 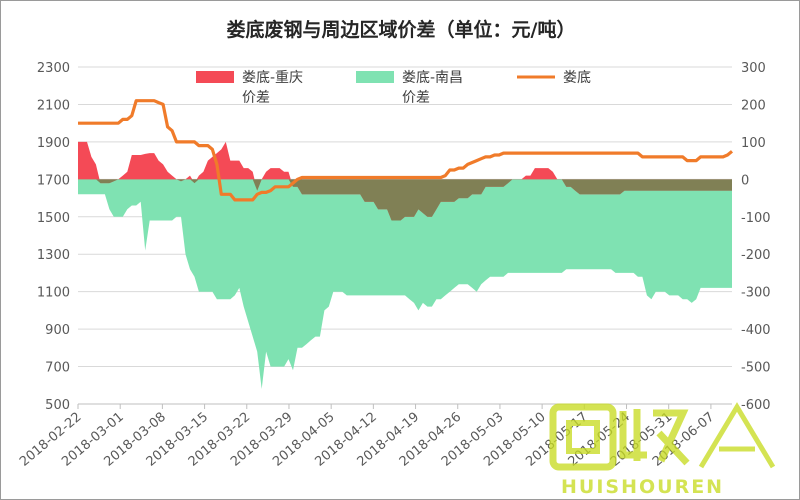 I want to click on left-axis-tick-label: 2100, so click(x=53, y=105).